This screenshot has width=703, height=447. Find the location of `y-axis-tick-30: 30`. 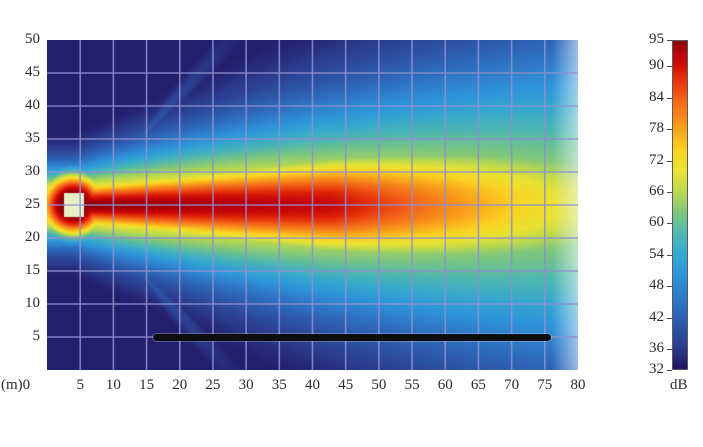

y-axis-tick-30: 30 is located at coordinates (32, 171).